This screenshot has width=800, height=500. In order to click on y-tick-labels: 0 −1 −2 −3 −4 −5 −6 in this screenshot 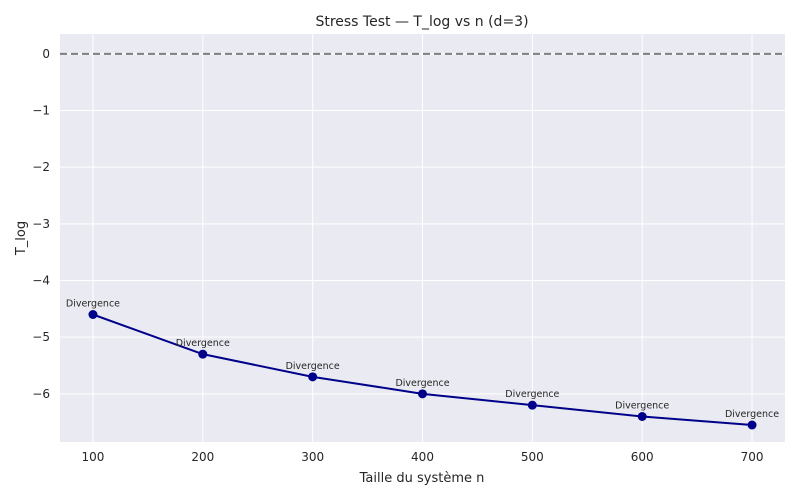, I will do `click(41, 224)`.